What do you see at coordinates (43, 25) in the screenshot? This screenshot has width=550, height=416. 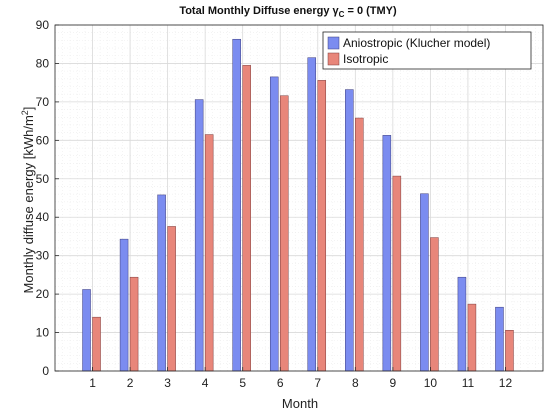 I see `y-tick-label: 90` at bounding box center [43, 25].